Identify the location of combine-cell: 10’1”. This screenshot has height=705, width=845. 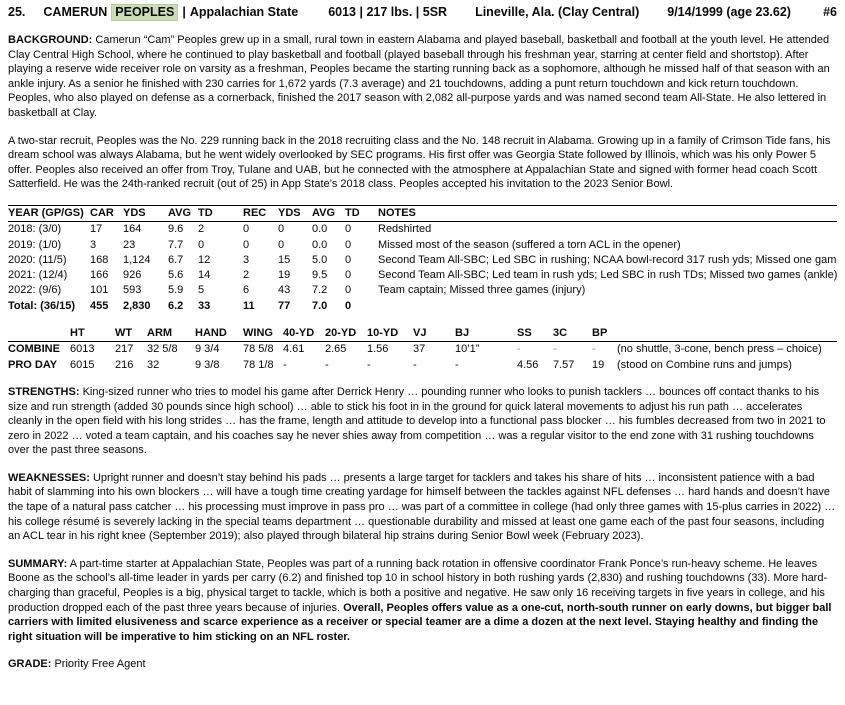
(467, 349).